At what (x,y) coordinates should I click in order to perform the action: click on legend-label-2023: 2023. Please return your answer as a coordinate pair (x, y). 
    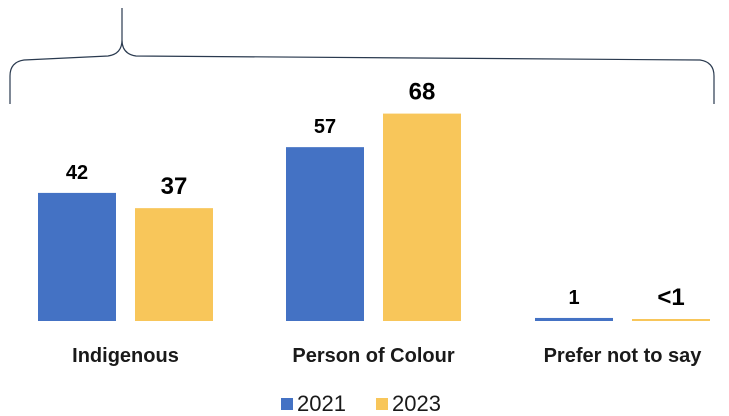
    Looking at the image, I should click on (416, 403).